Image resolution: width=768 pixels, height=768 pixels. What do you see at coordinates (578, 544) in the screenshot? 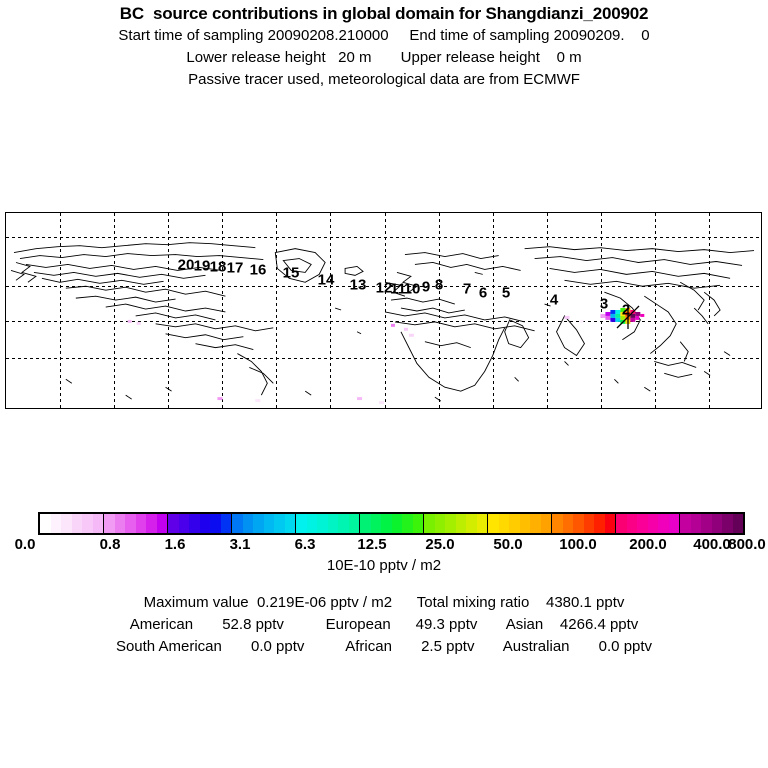
I see `colorbar-tick-label: 100.0` at bounding box center [578, 544].